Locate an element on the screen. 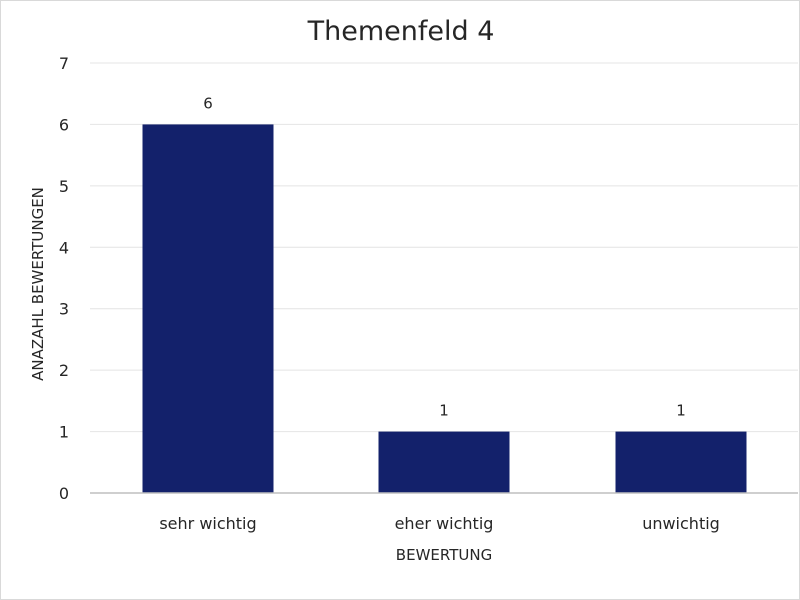 The image size is (800, 600). x-tick-label: eher wichtig is located at coordinates (444, 523).